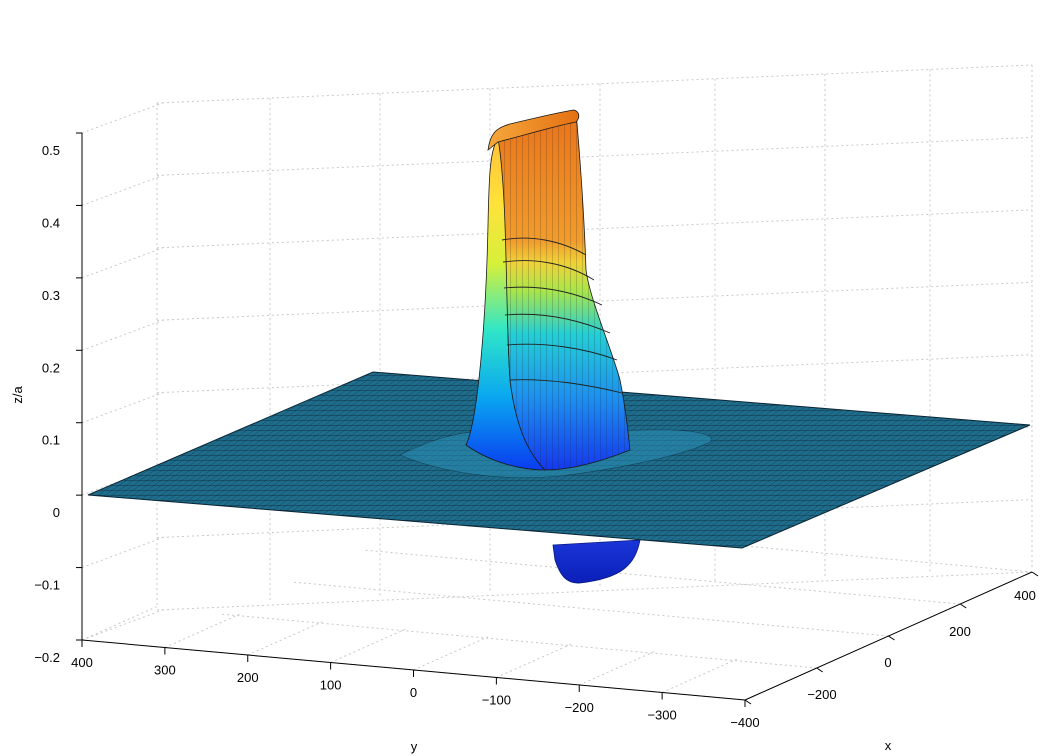  Describe the element at coordinates (661, 715) in the screenshot. I see `y-tick-label-7: −300` at that location.